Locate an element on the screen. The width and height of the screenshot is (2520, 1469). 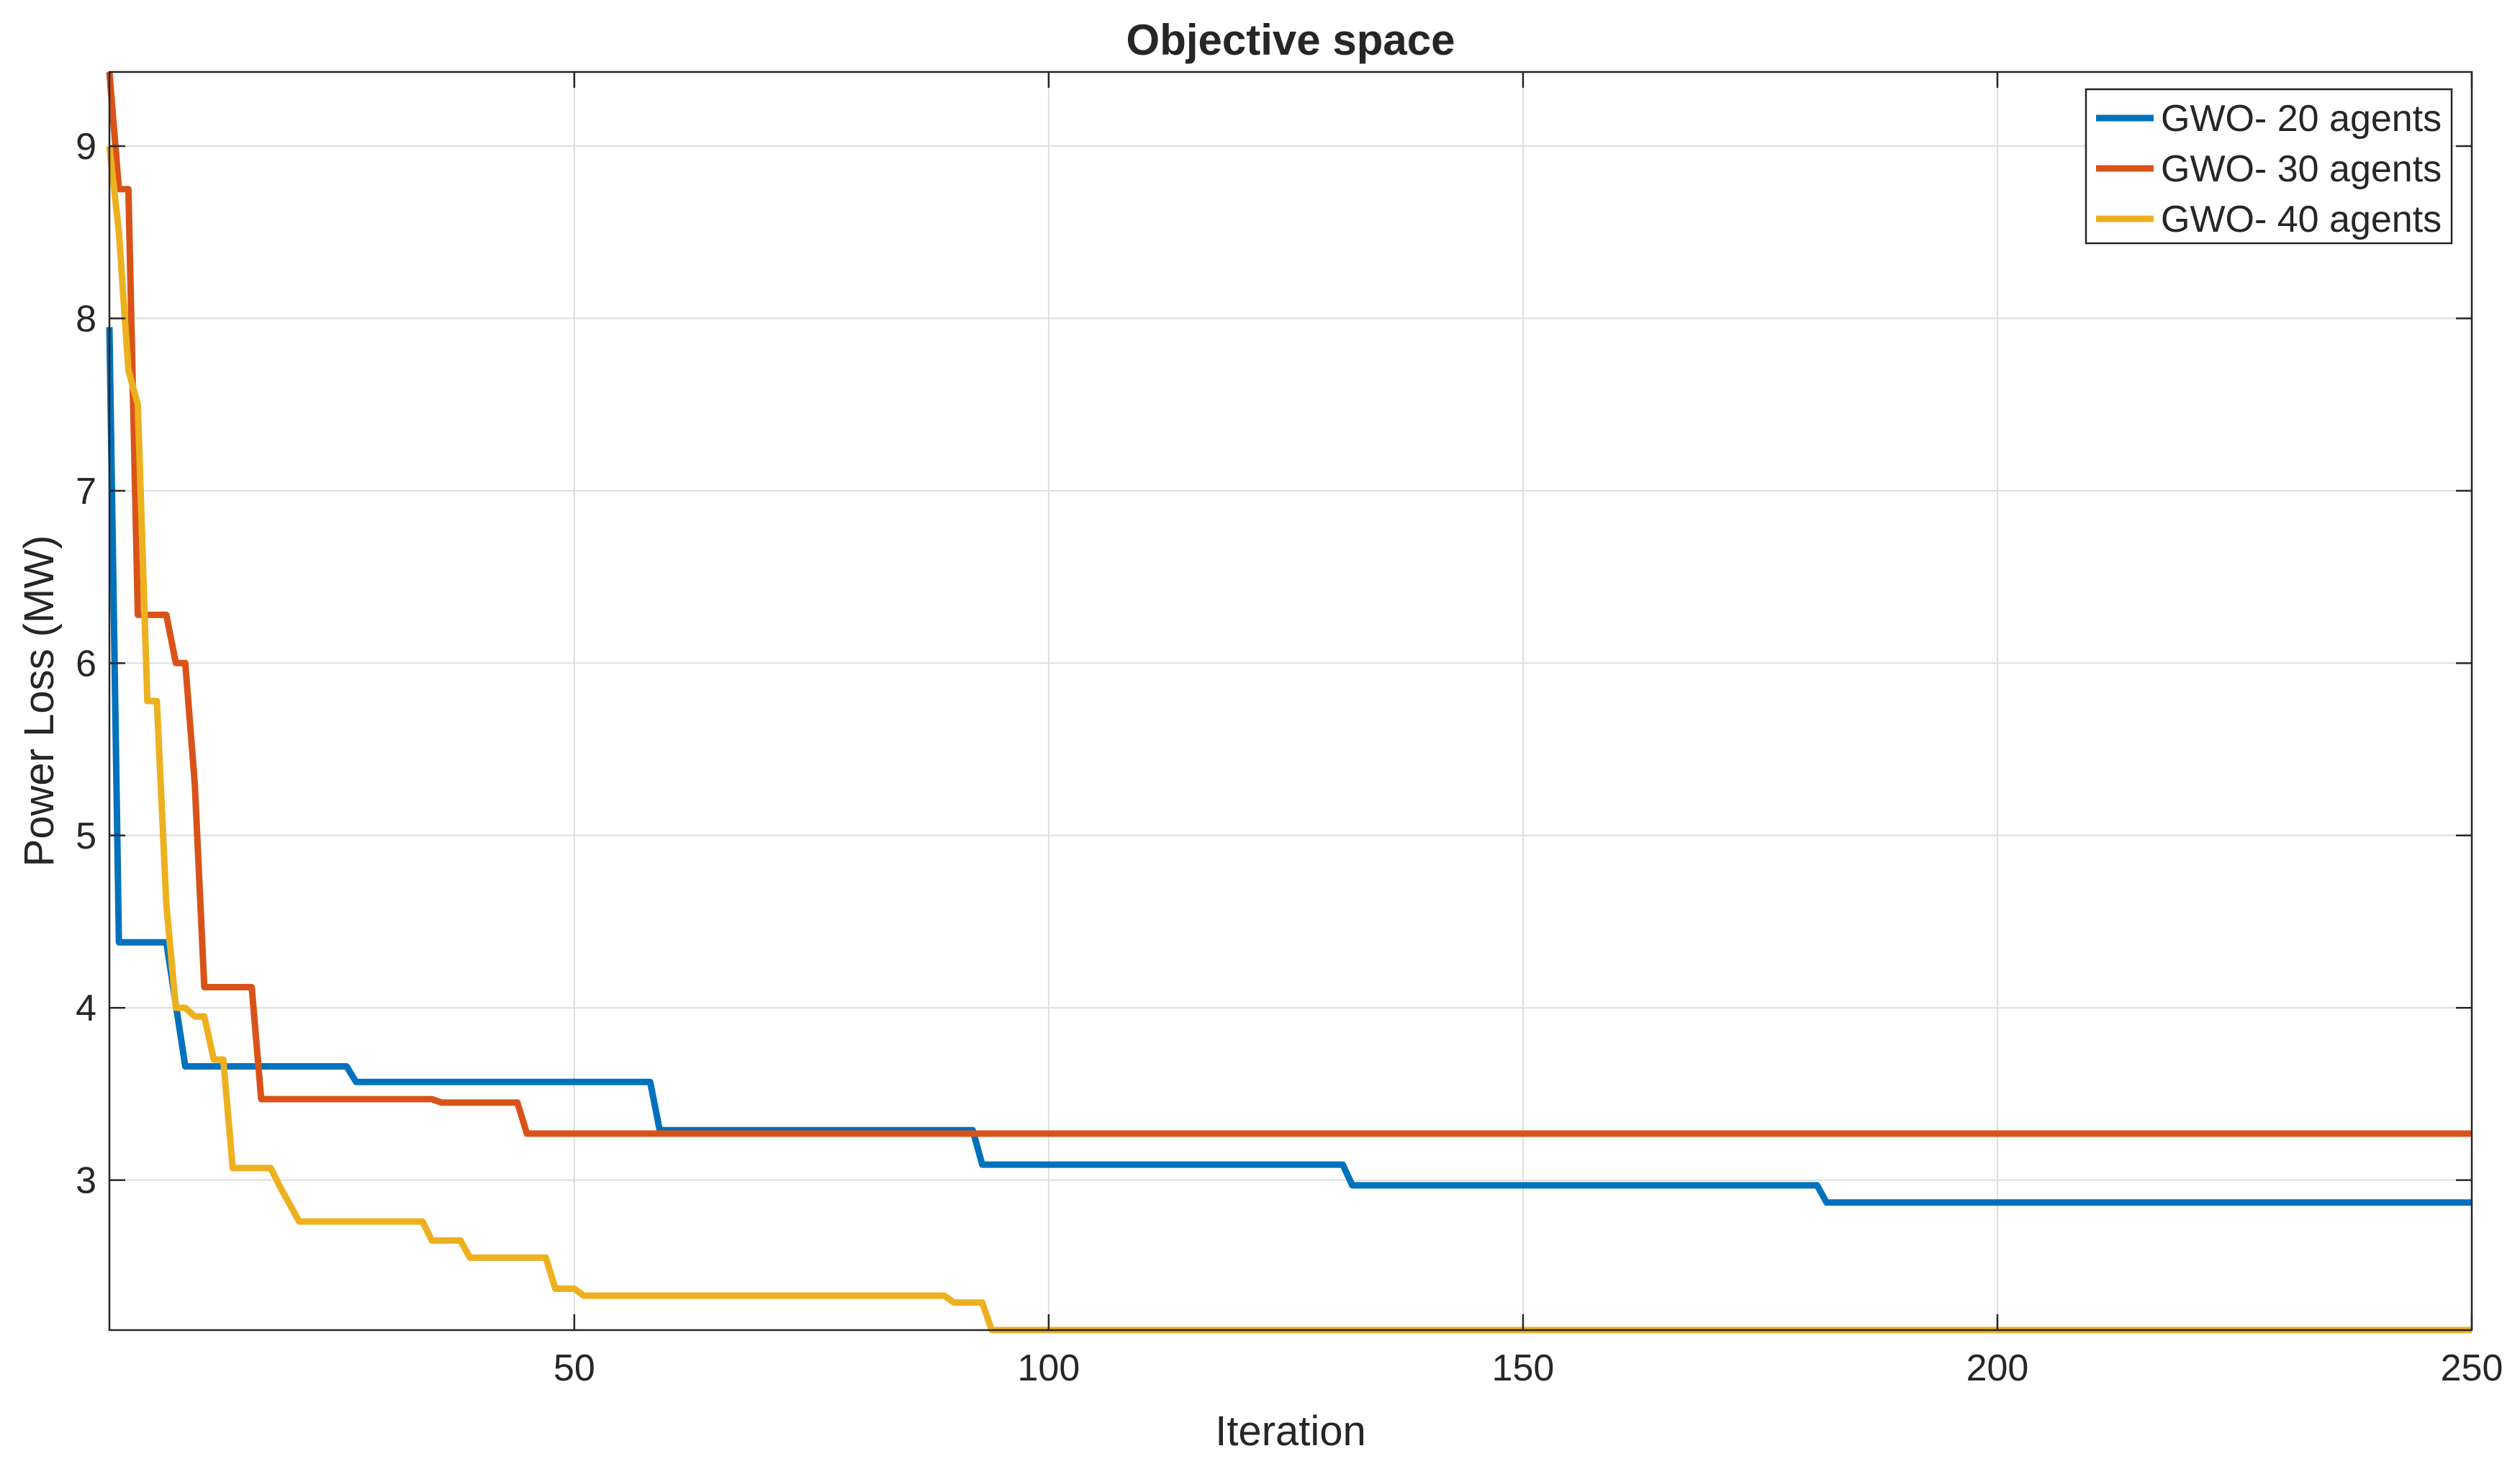
legend-label-3: GWO- 40 agents is located at coordinates (2301, 219).